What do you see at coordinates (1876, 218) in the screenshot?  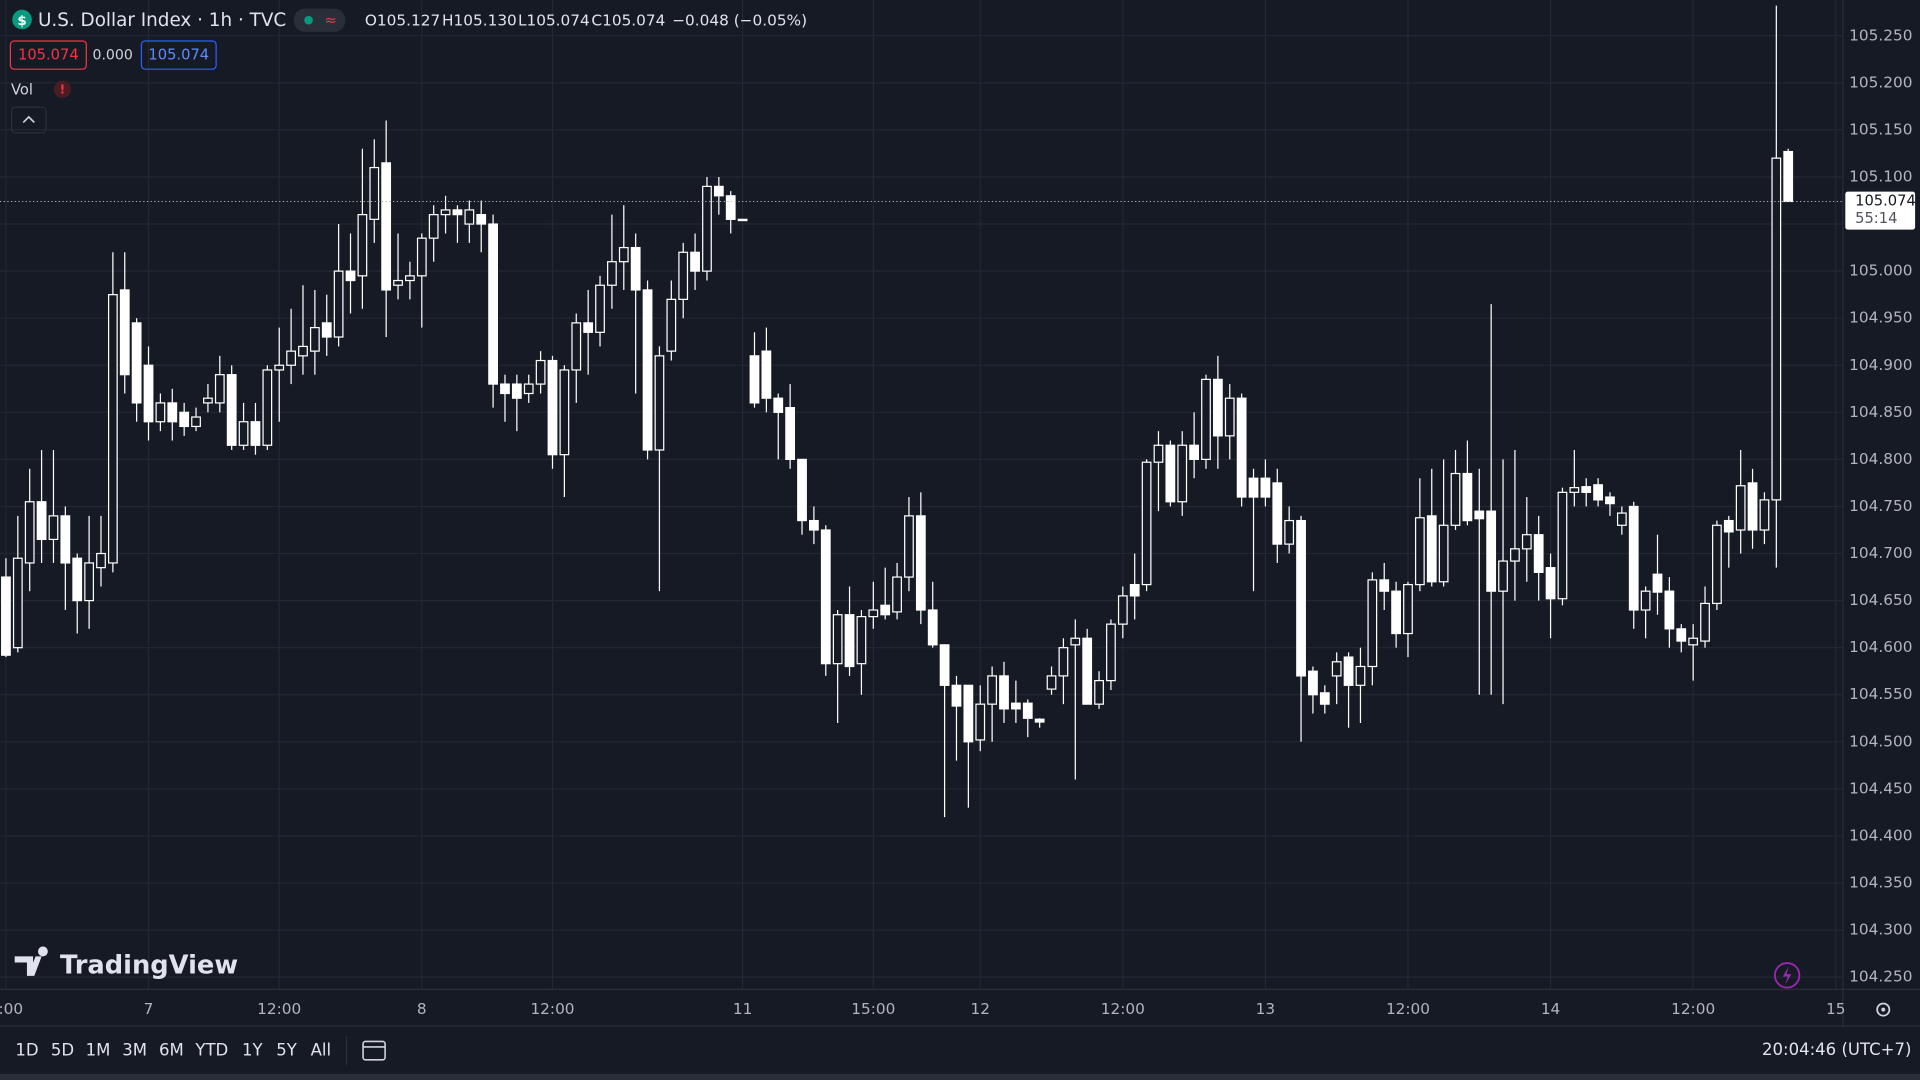 I see `countdown-label: 55:14` at bounding box center [1876, 218].